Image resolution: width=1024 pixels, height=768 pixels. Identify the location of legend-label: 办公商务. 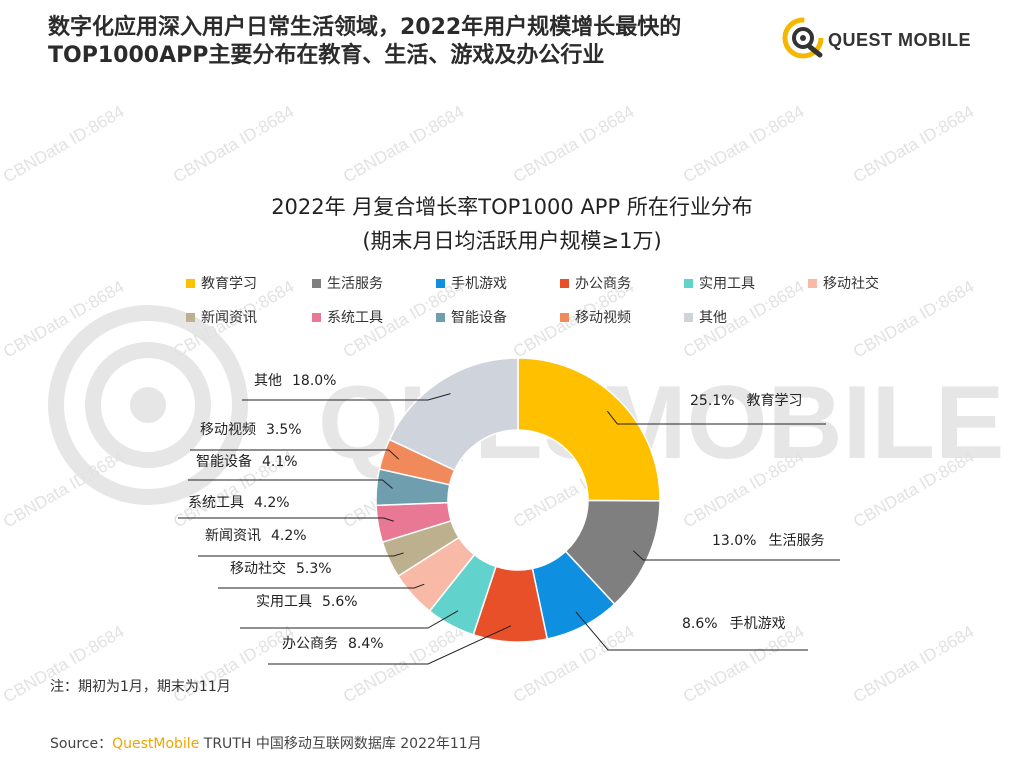
(603, 284).